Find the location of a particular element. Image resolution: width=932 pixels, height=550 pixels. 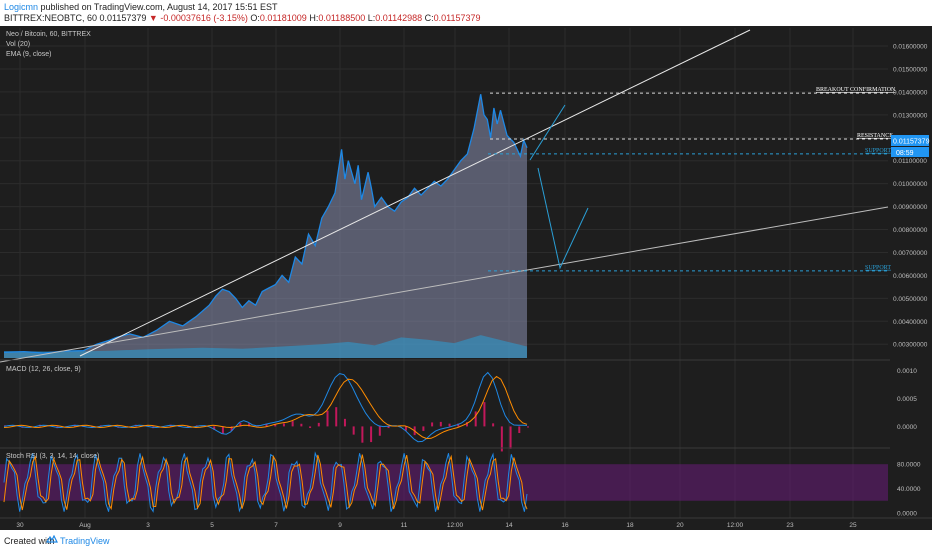

stoch-axis: 80.0000 40.0000 0.0000 is located at coordinates (909, 490).